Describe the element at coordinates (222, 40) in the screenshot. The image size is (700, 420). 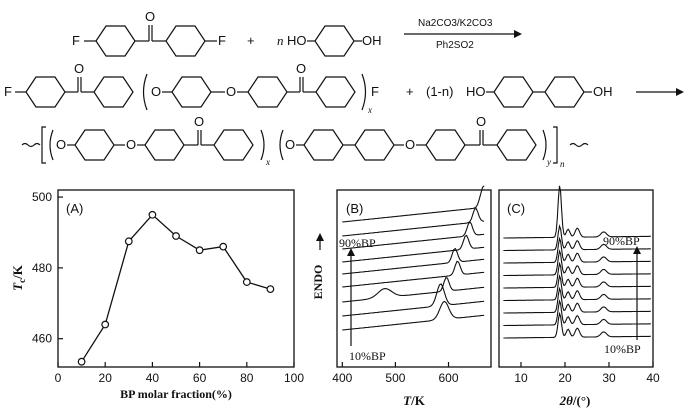
I see `atom-f-right: F` at that location.